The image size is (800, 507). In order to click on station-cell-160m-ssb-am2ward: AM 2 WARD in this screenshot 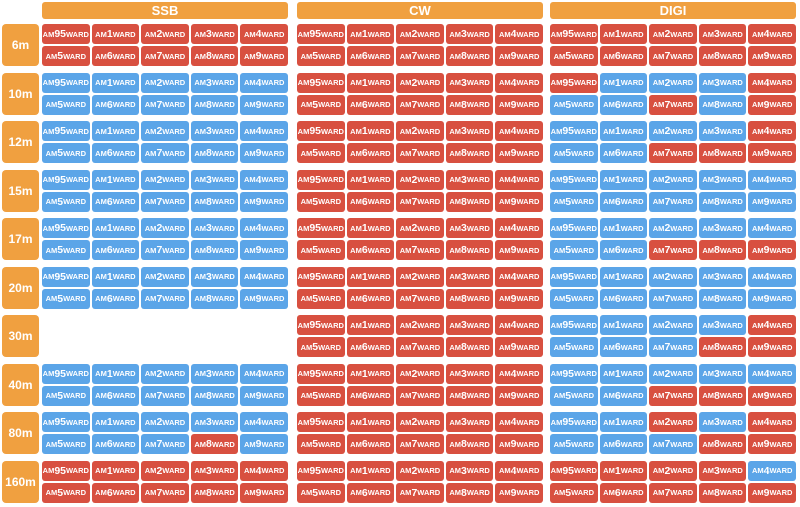, I will do `click(165, 470)`.